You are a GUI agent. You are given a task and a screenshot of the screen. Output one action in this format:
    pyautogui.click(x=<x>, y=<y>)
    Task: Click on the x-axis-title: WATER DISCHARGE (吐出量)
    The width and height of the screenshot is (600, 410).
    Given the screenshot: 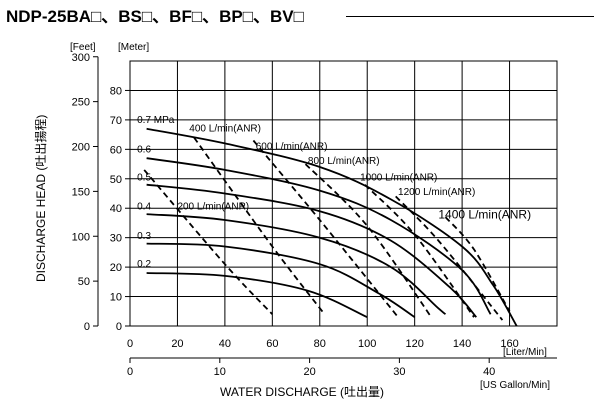 What is the action you would take?
    pyautogui.click(x=302, y=392)
    